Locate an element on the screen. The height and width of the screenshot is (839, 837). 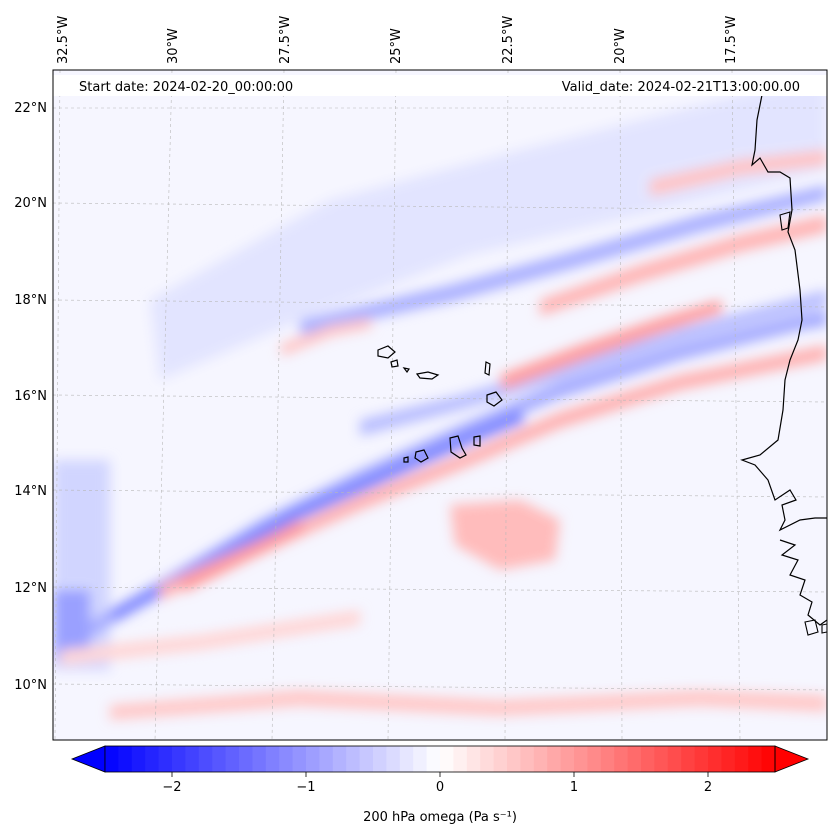
lon-label: 17.5°W is located at coordinates (731, 40).